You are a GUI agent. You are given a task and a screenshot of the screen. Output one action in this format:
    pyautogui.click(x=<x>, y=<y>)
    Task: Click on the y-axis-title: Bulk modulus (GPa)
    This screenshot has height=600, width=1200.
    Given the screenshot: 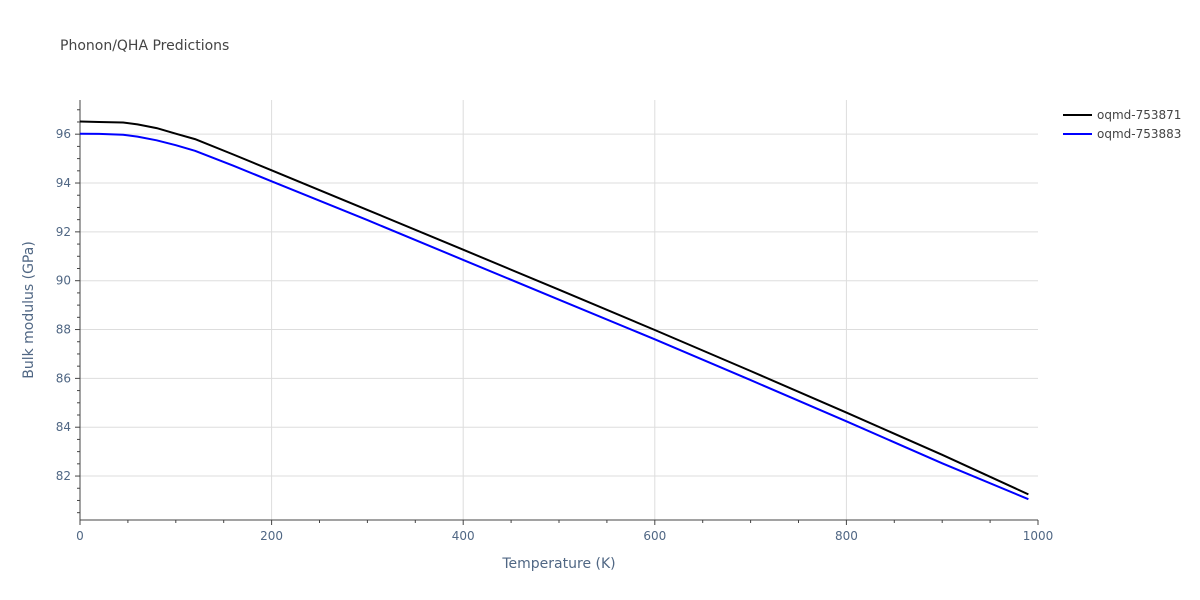 What is the action you would take?
    pyautogui.click(x=29, y=310)
    